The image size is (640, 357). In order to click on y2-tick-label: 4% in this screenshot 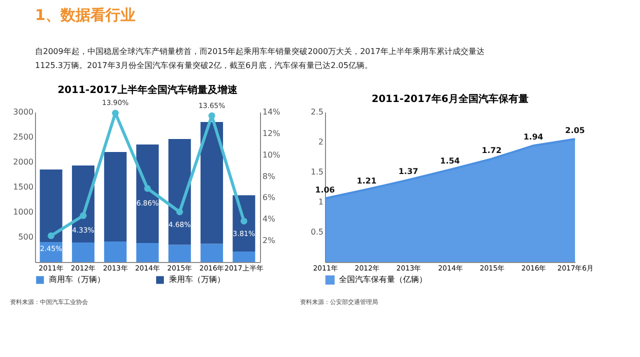, I will do `click(269, 219)`.